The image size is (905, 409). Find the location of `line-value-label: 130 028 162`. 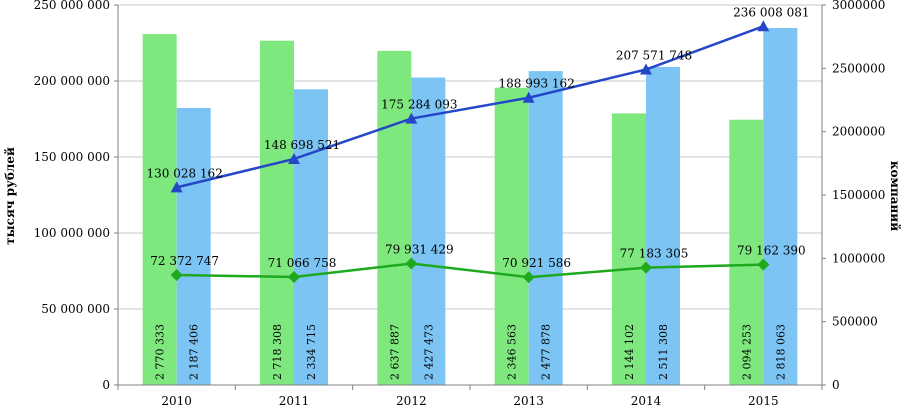

line-value-label: 130 028 162 is located at coordinates (184, 173).